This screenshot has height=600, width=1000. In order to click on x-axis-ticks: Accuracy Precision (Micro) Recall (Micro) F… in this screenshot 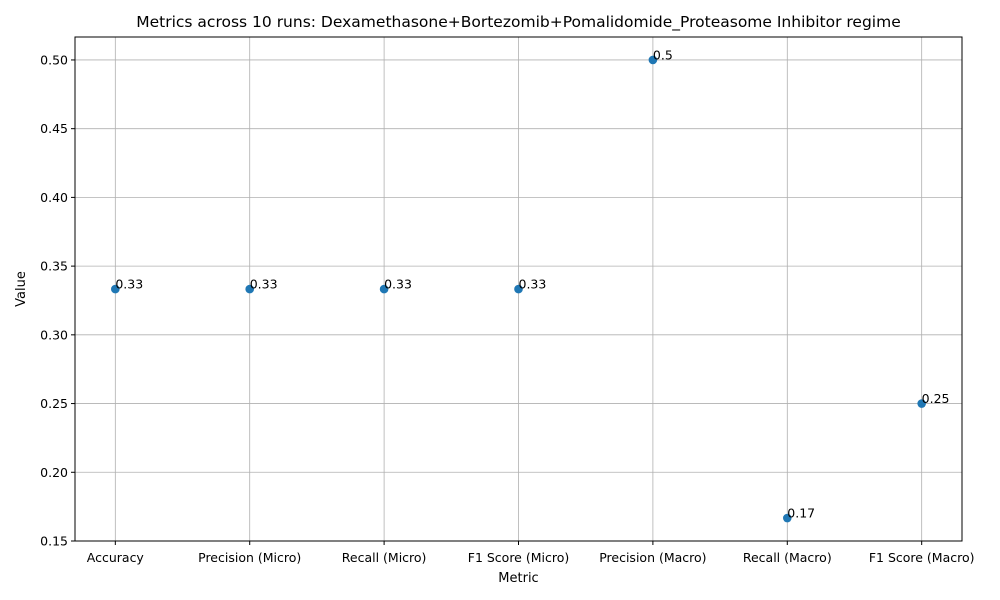, I will do `click(531, 553)`.